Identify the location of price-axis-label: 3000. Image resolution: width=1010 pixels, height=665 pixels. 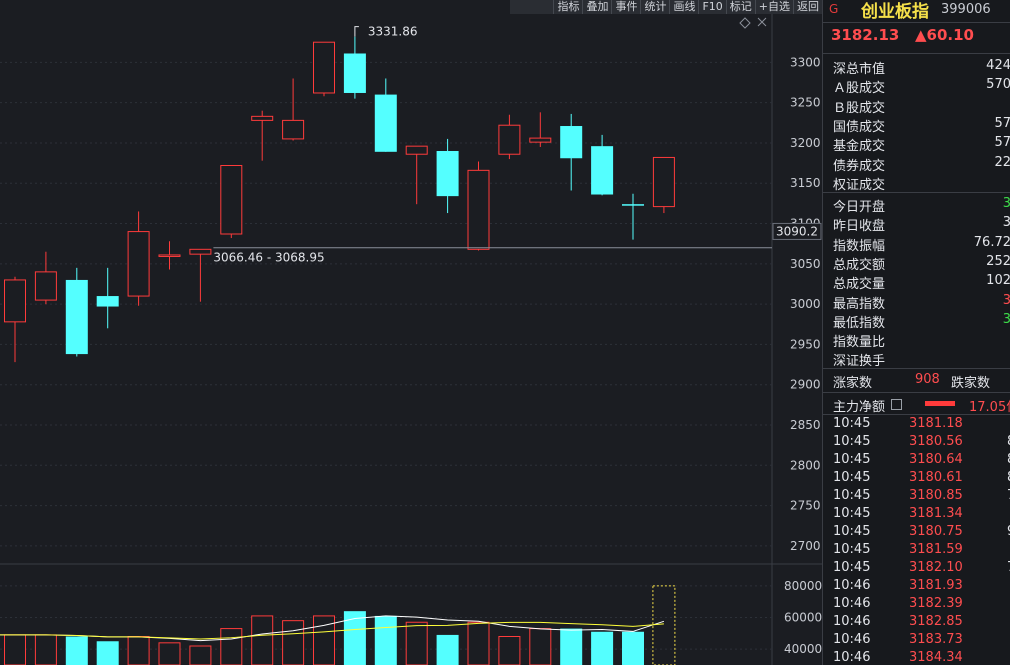
(805, 304).